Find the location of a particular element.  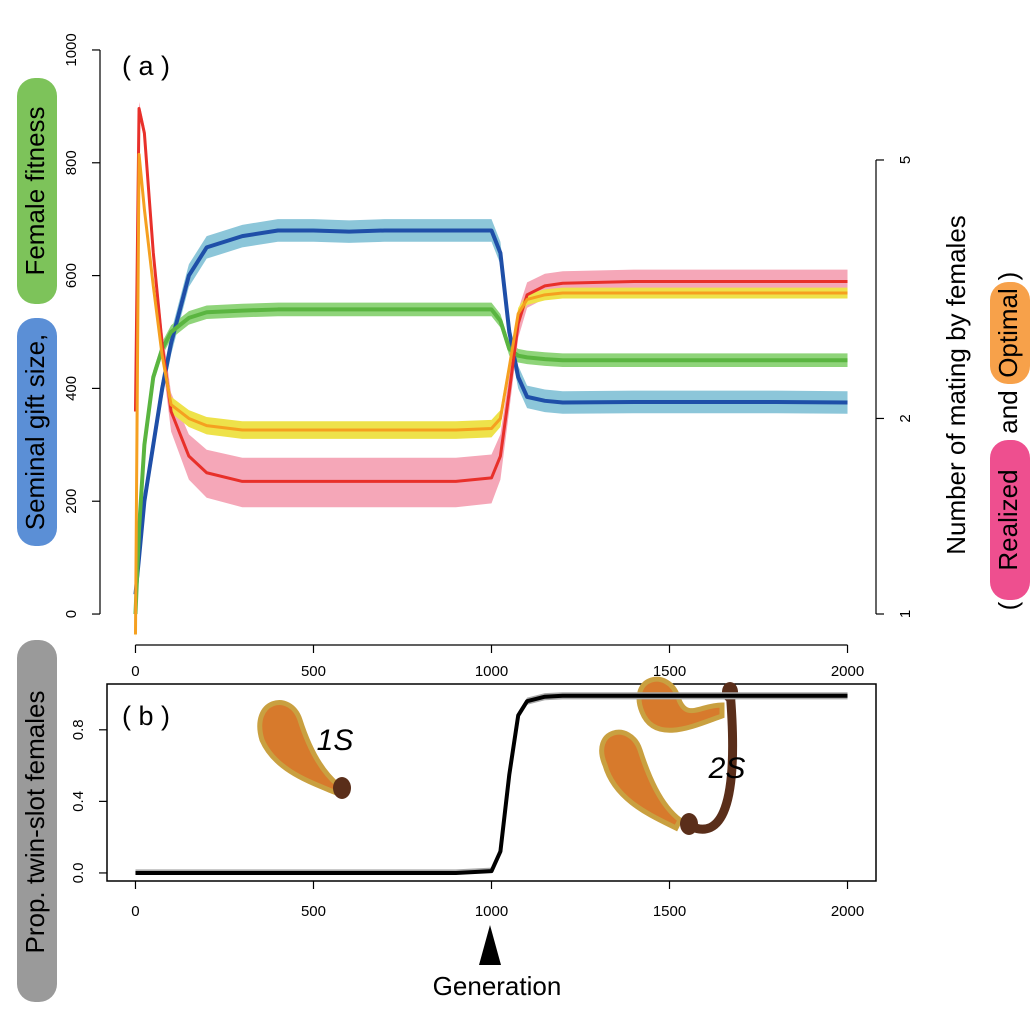

y-tick-label: 0 is located at coordinates (71, 614).